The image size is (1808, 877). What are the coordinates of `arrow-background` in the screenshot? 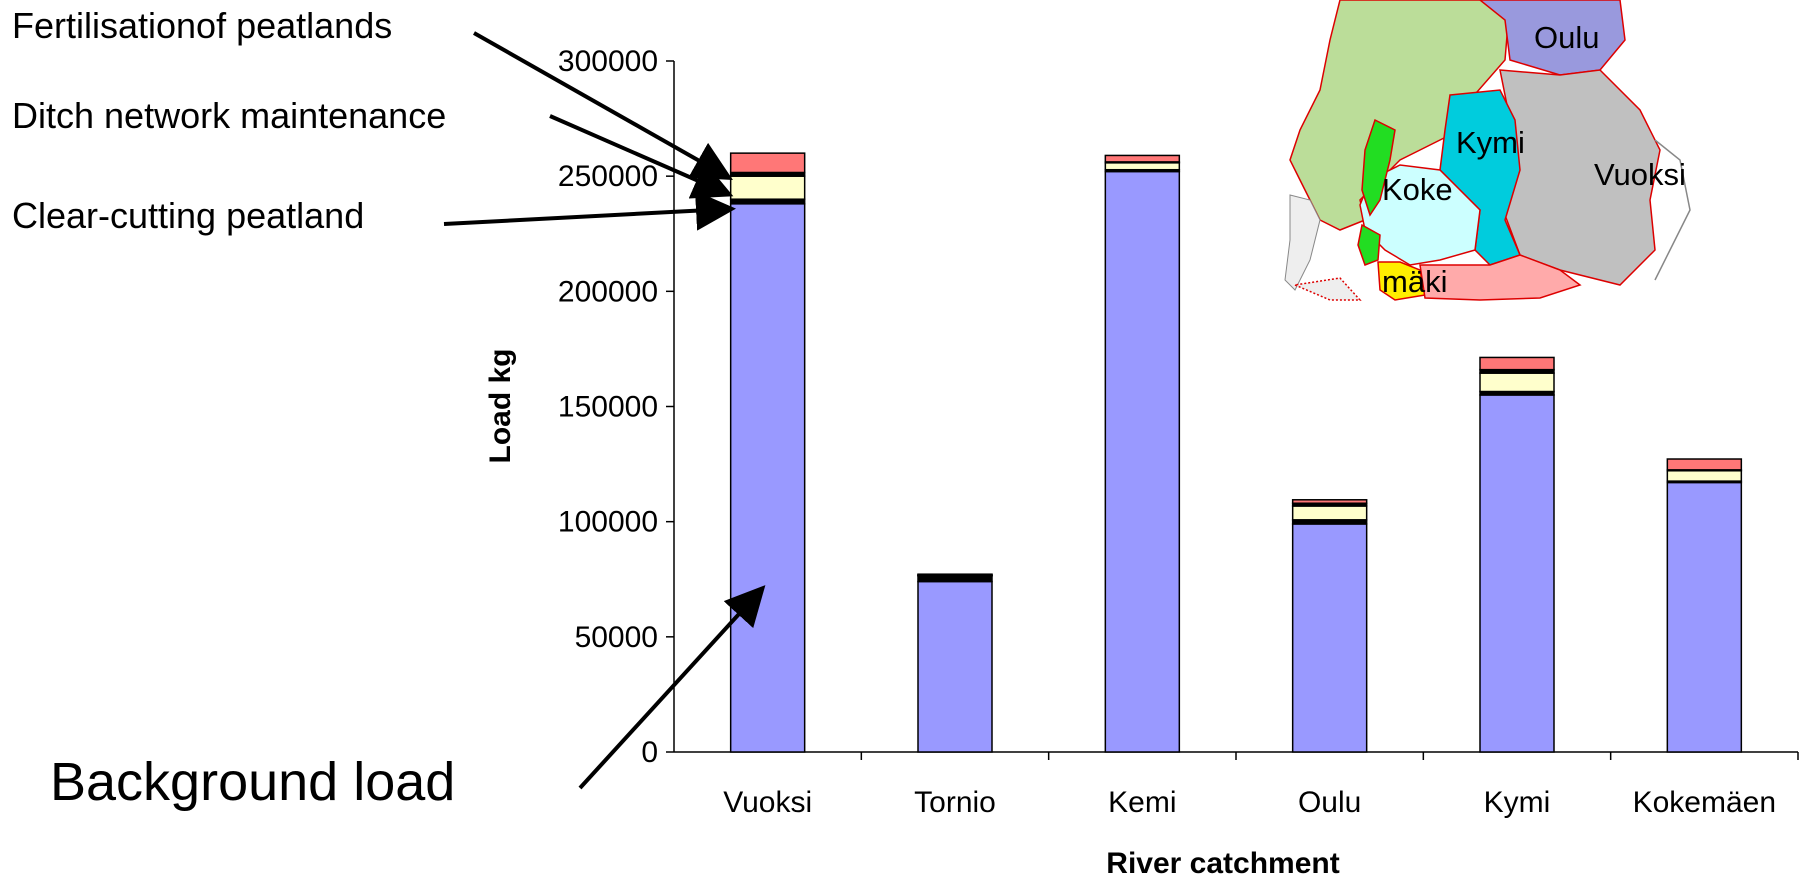 It's located at (672, 687).